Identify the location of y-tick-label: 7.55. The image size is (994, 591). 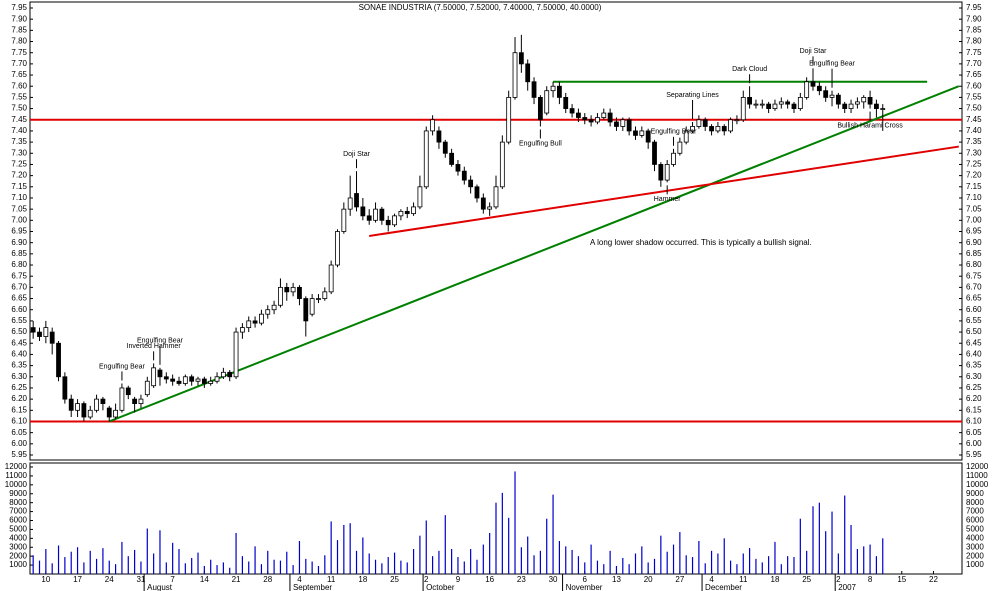
(19, 97).